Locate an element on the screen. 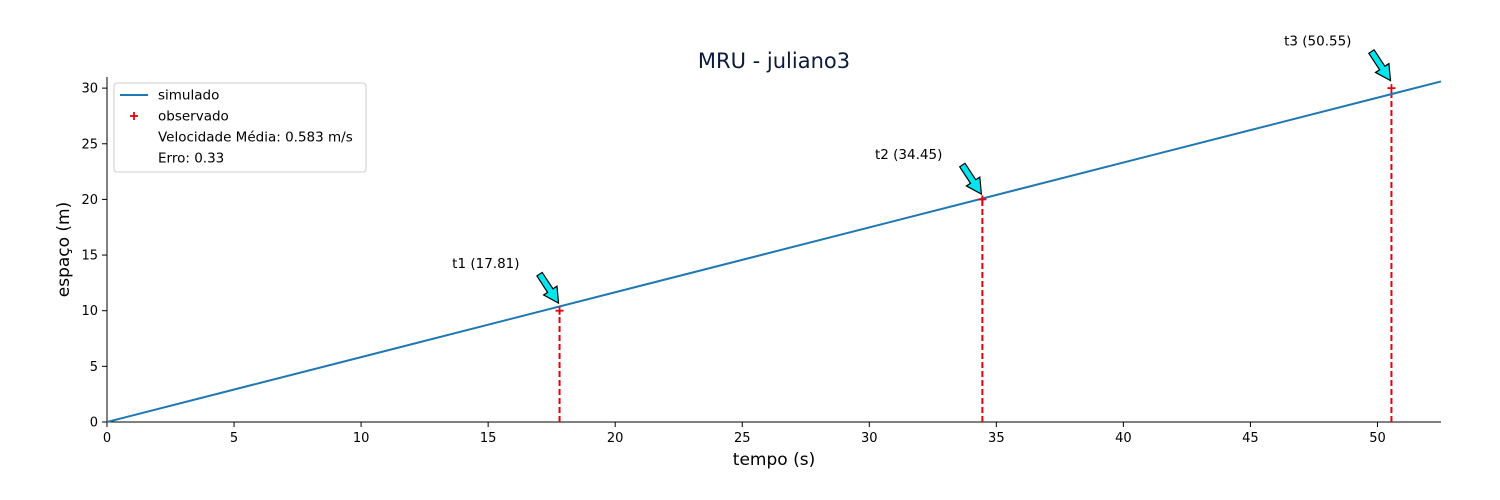 This screenshot has width=1500, height=500. legend-entry: Erro: 0.33 is located at coordinates (191, 159).